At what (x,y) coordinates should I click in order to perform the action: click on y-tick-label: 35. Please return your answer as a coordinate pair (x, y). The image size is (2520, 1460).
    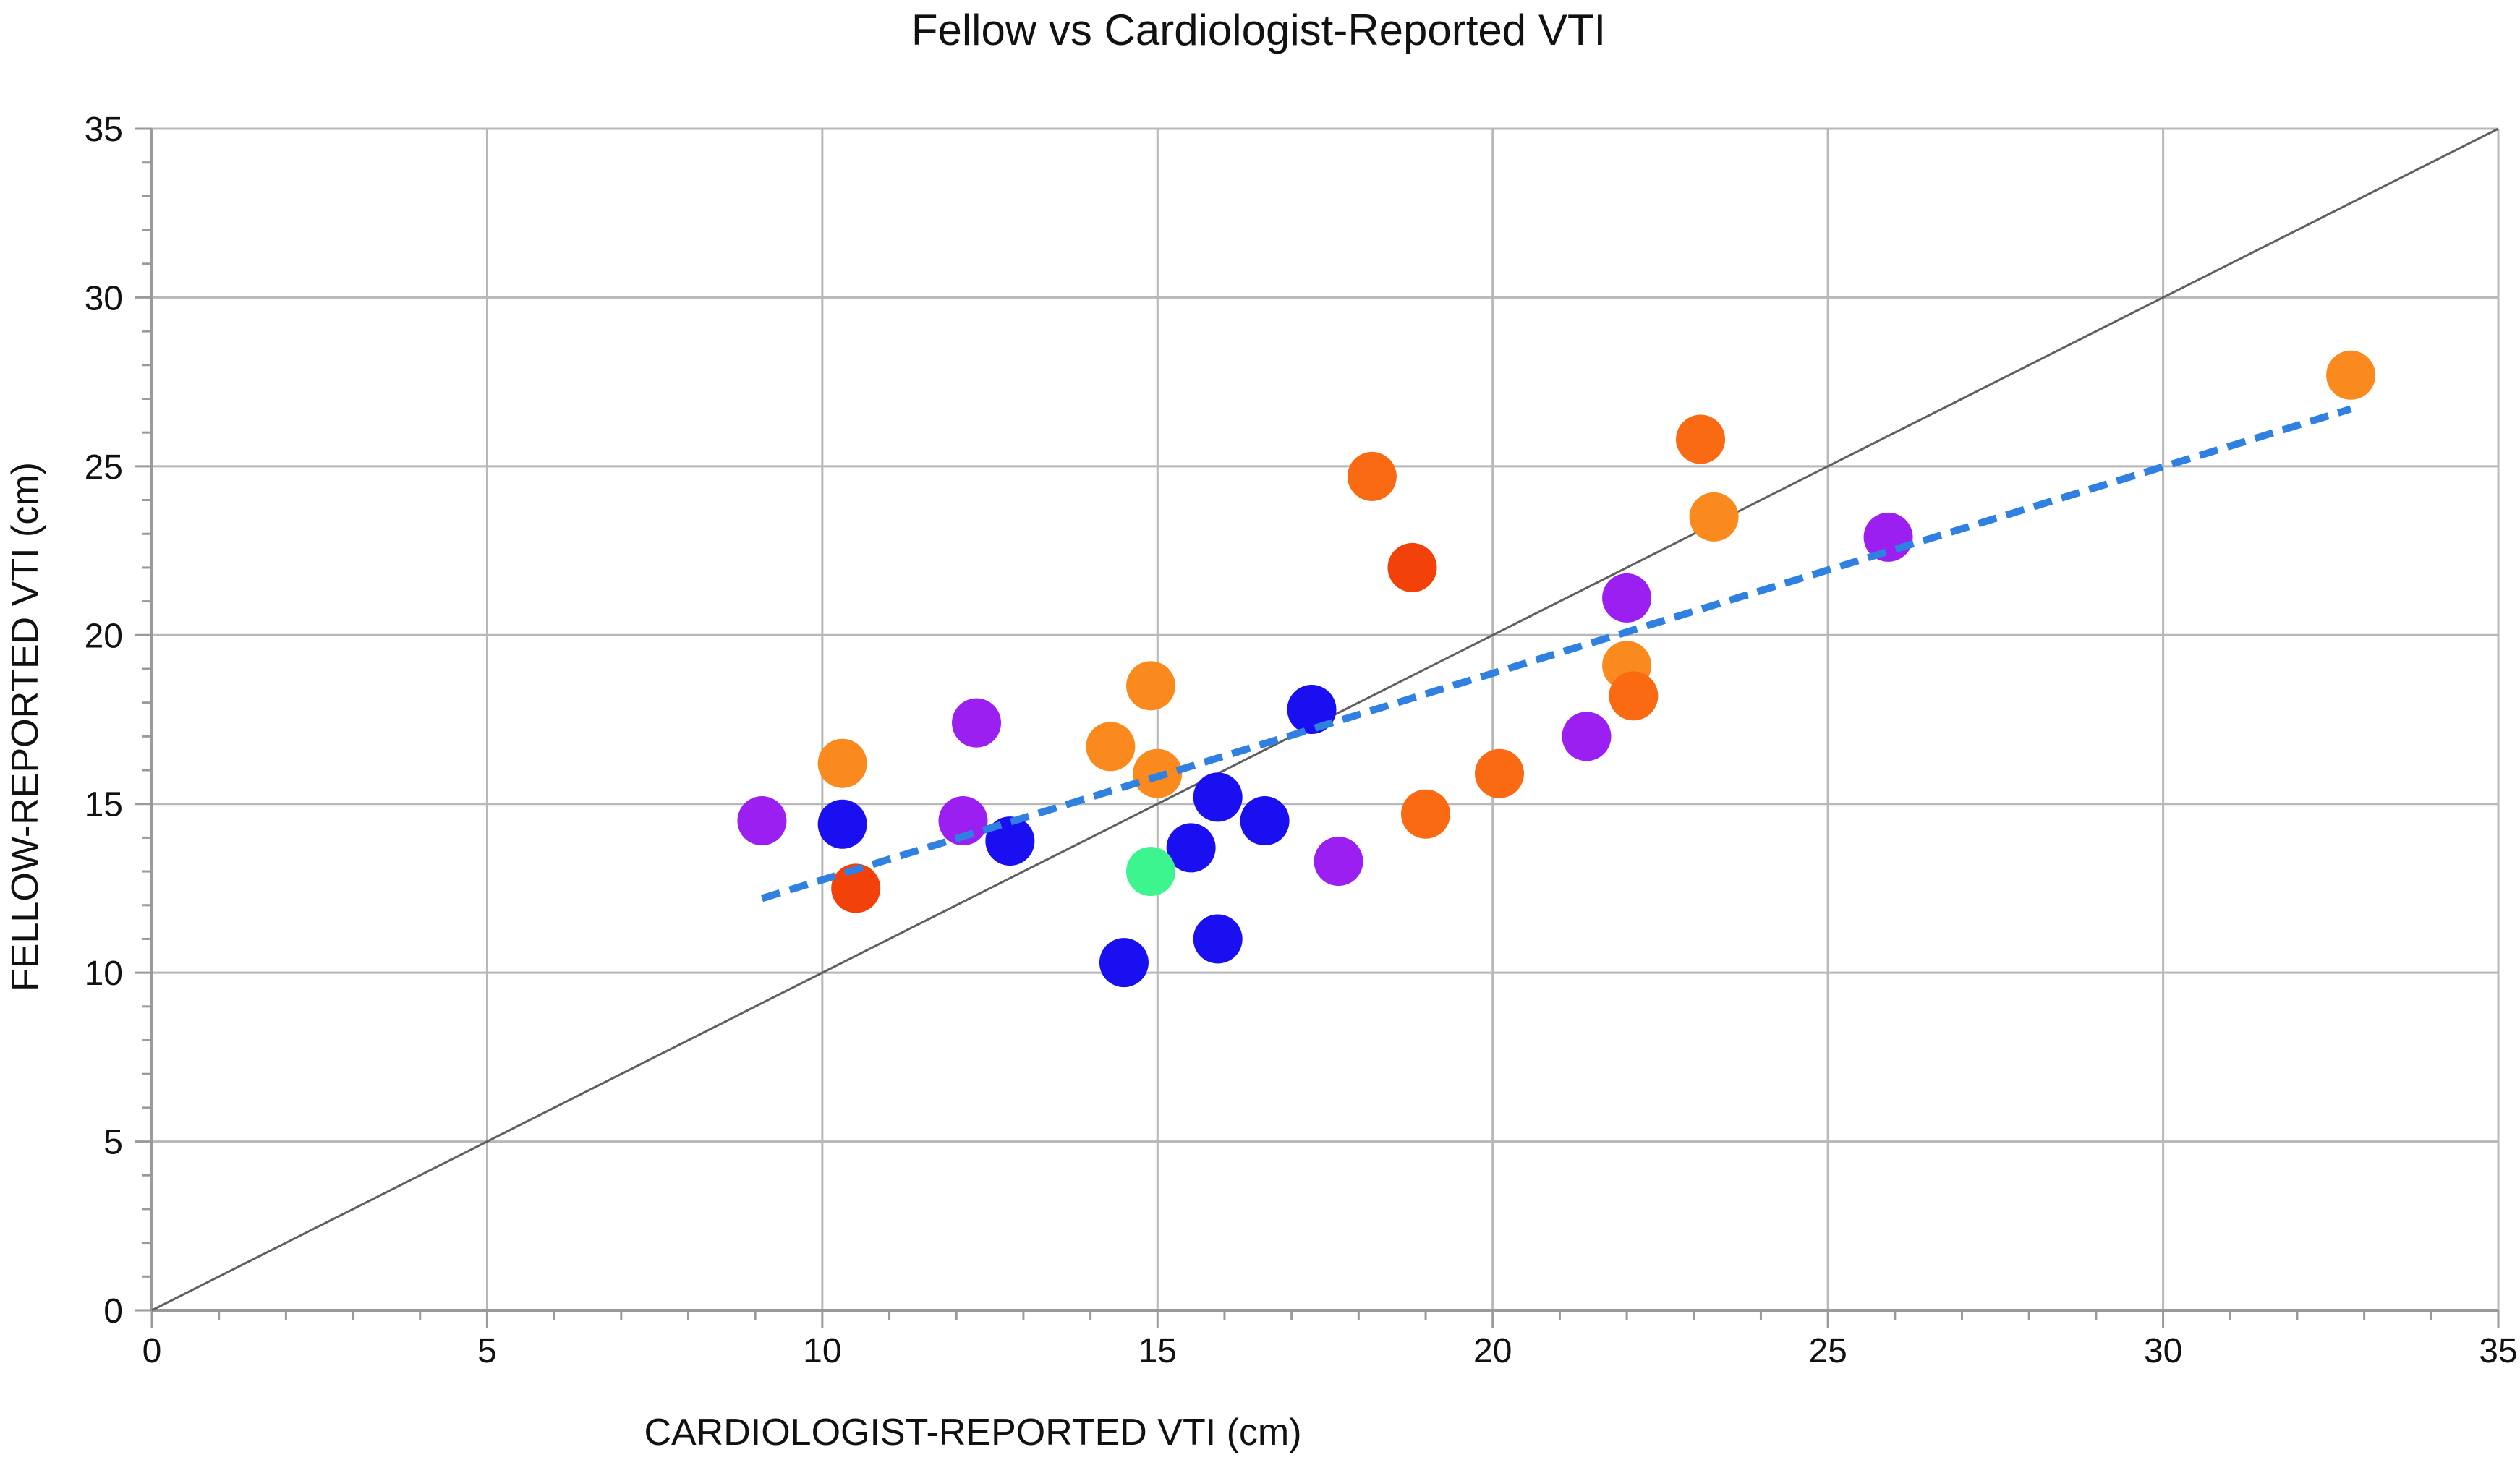
    Looking at the image, I should click on (104, 130).